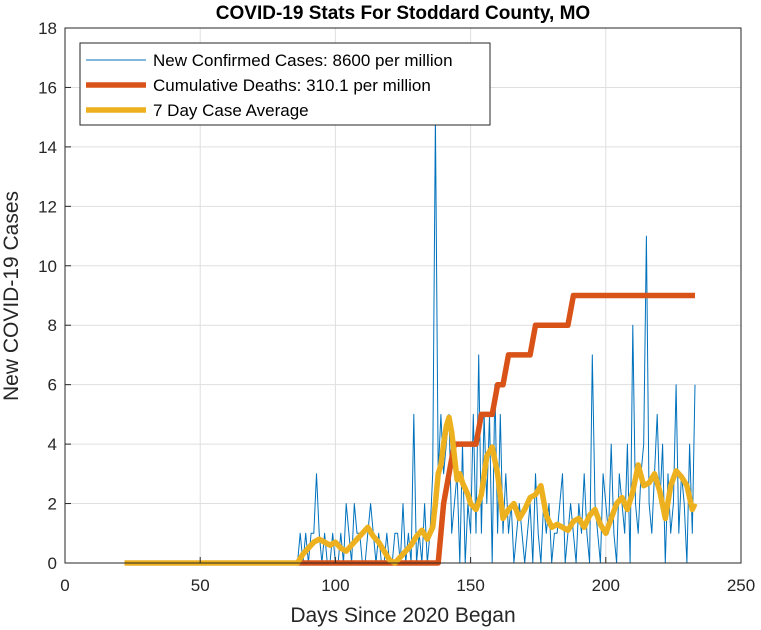 This screenshot has height=630, width=761. Describe the element at coordinates (47, 266) in the screenshot. I see `y-tick-label: 10` at that location.